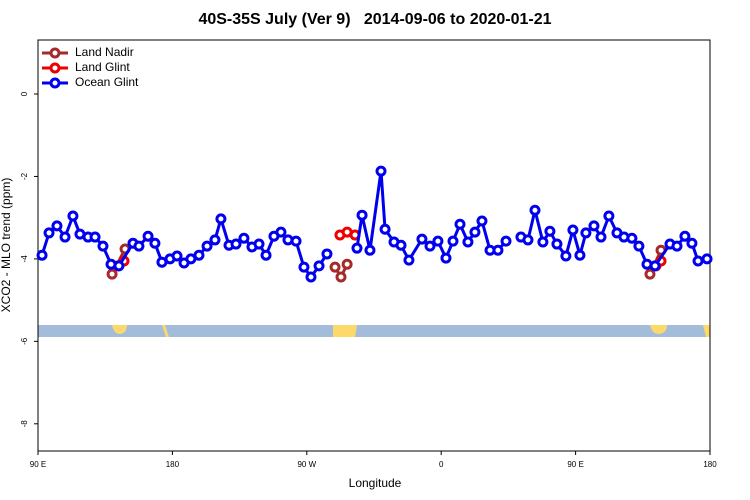 The height and width of the screenshot is (500, 750). Describe the element at coordinates (107, 82) in the screenshot. I see `legend-label: Ocean Glint` at that location.